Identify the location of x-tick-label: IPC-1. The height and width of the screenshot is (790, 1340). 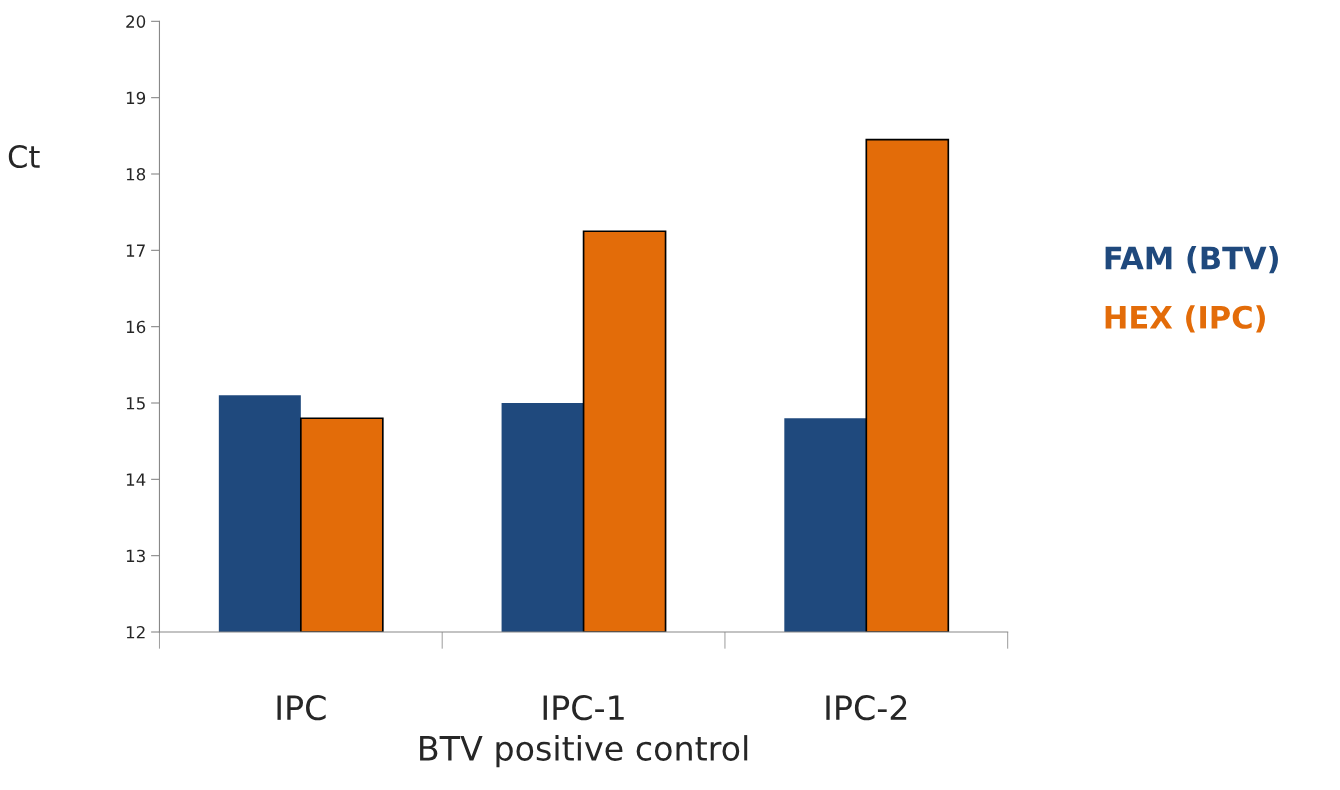
(583, 708).